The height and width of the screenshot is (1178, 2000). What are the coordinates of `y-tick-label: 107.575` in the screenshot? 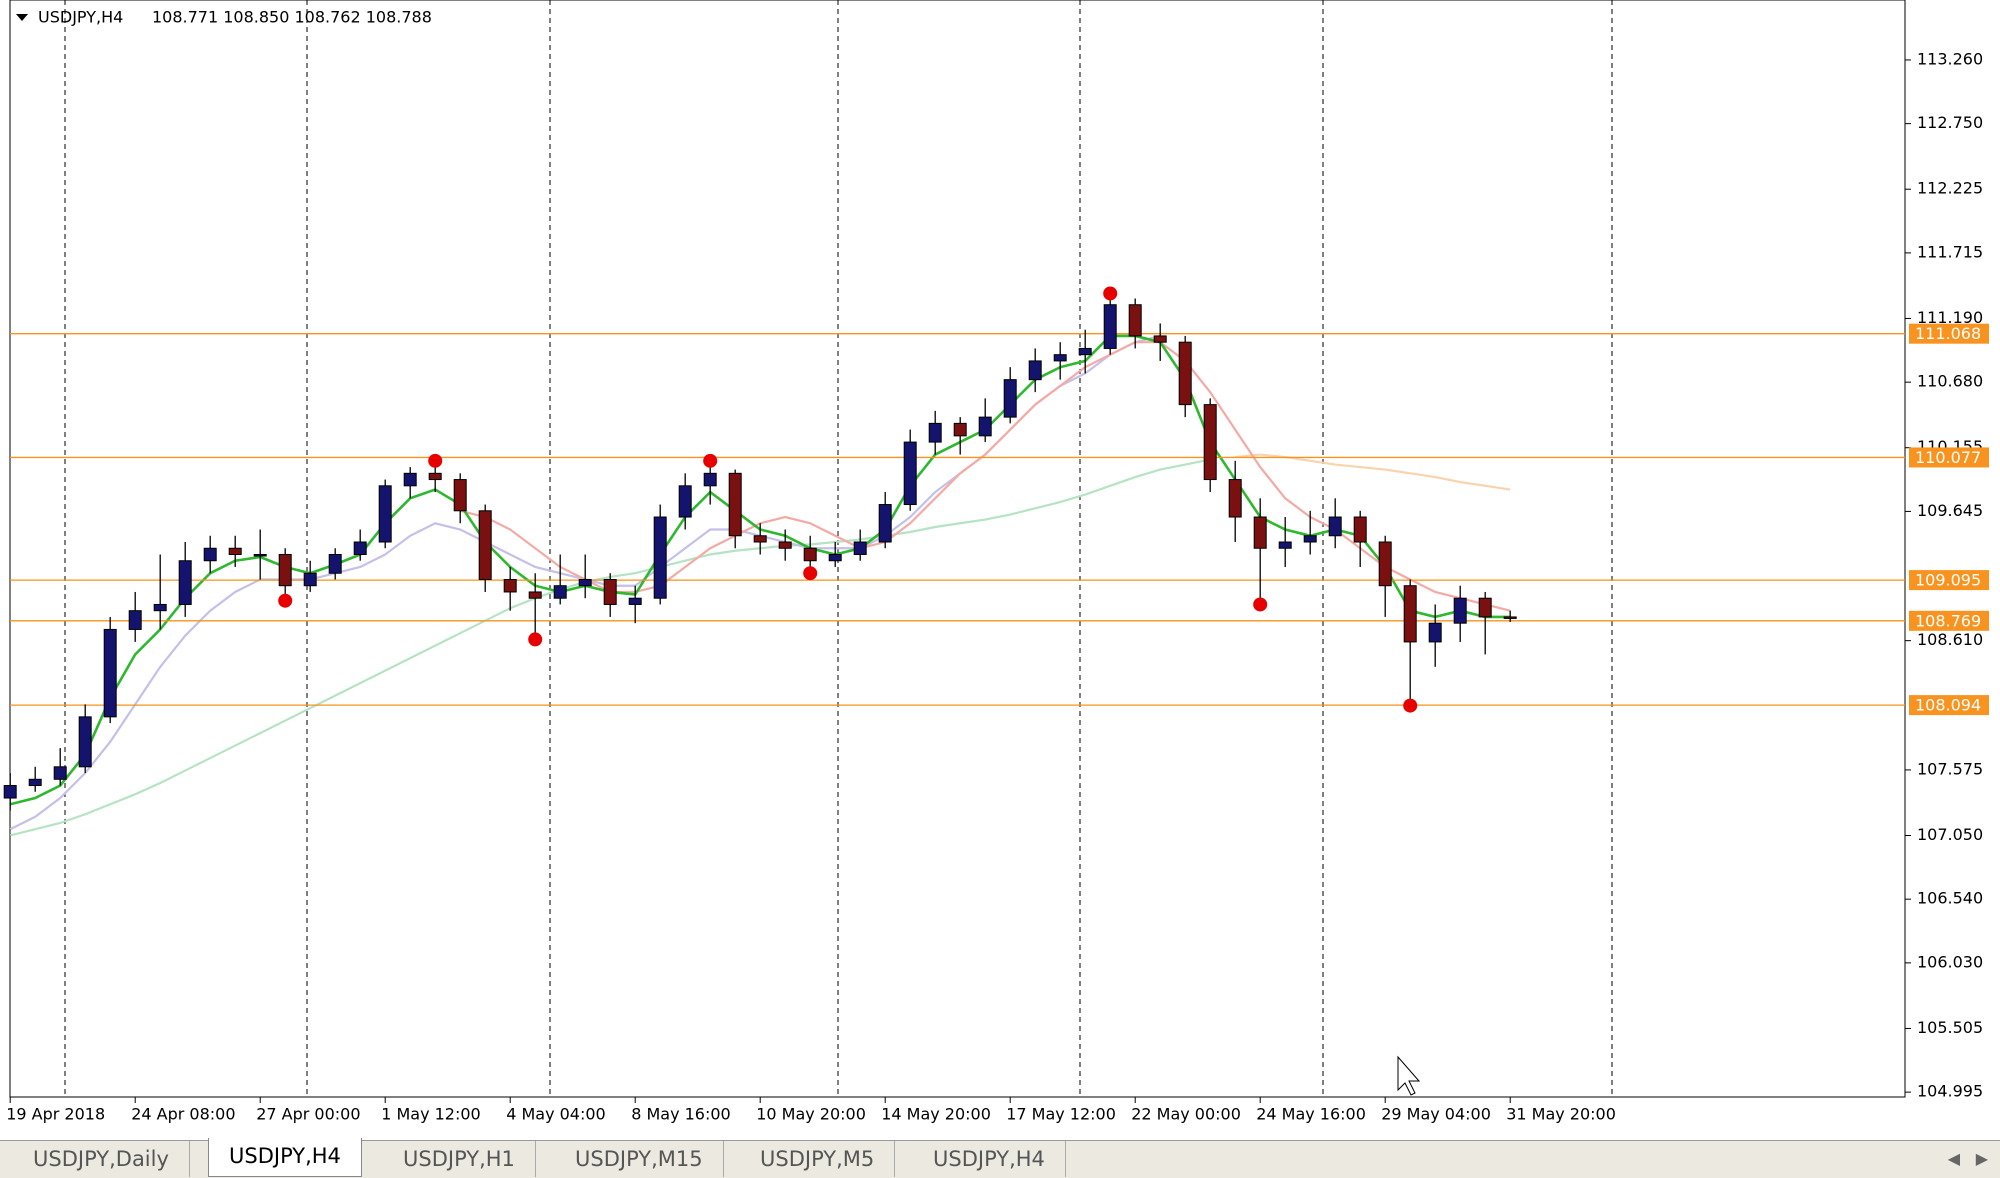 It's located at (1950, 768).